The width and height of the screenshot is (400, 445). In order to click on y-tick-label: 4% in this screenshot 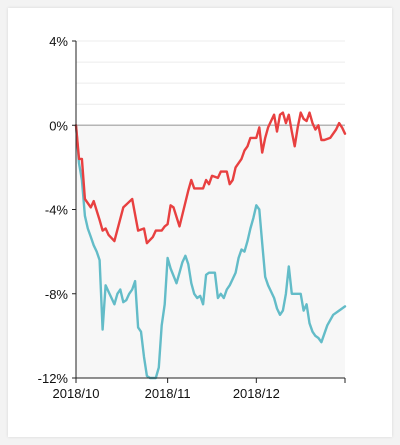, I will do `click(58, 41)`.